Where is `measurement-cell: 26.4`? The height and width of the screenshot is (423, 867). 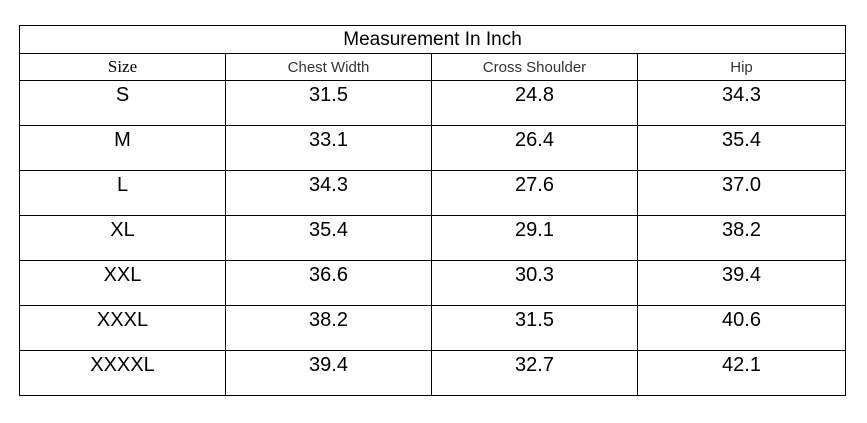 measurement-cell: 26.4 is located at coordinates (534, 148).